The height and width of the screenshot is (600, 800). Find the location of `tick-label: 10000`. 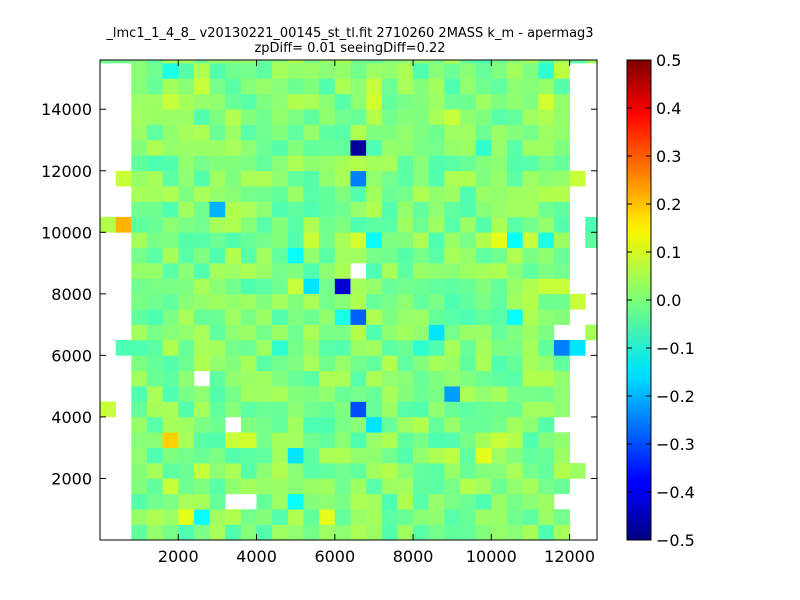

tick-label: 10000 is located at coordinates (66, 232).